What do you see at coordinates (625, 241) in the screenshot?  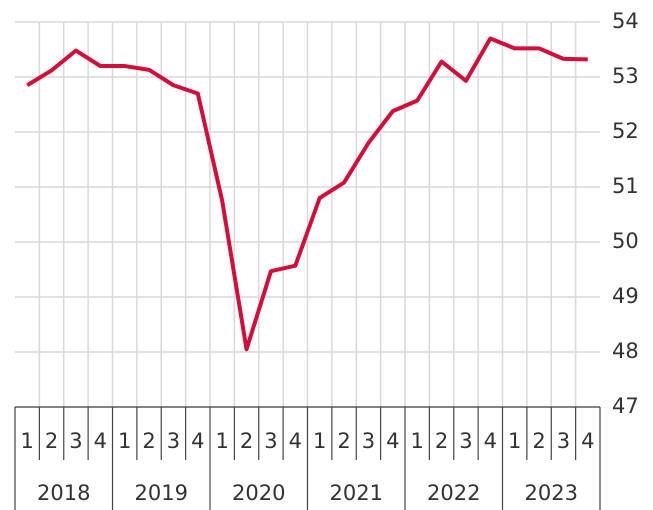 I see `y-tick-label: 50` at bounding box center [625, 241].